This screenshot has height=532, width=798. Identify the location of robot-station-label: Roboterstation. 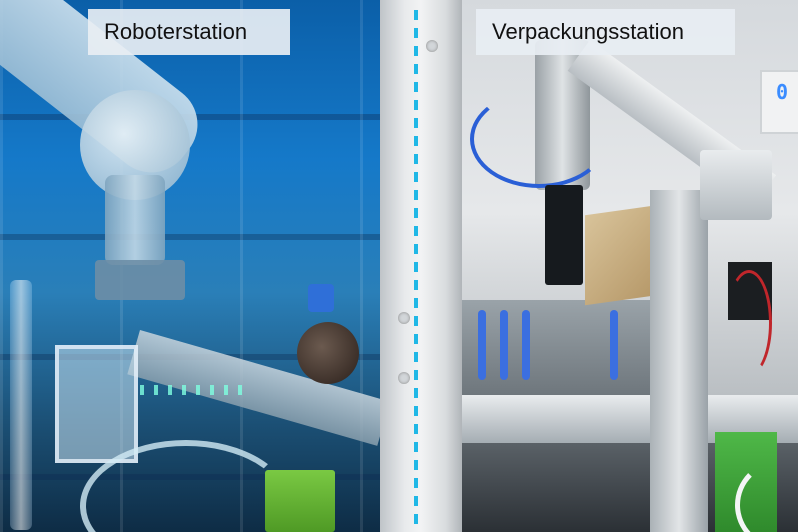
(189, 32).